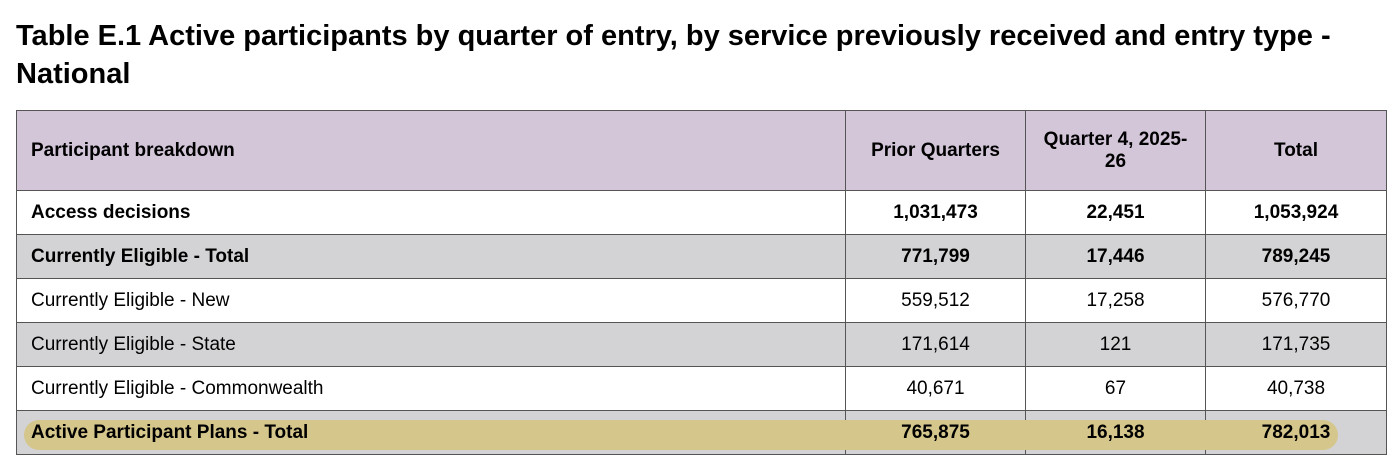 The width and height of the screenshot is (1400, 457). I want to click on value-cell: 789,245, so click(1296, 256).